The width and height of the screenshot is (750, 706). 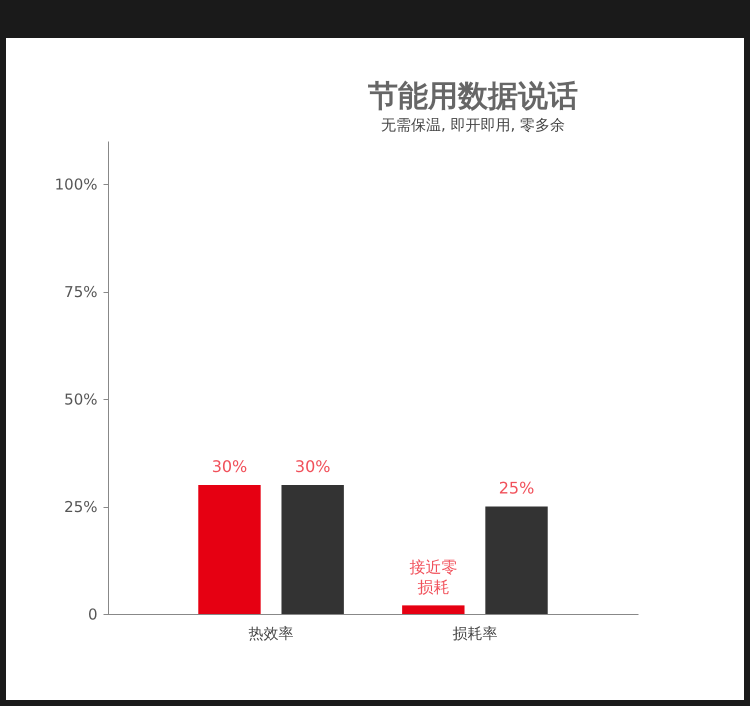 I want to click on chart-subtitle: 无需保温, 即开即用, 零多余, so click(x=473, y=125).